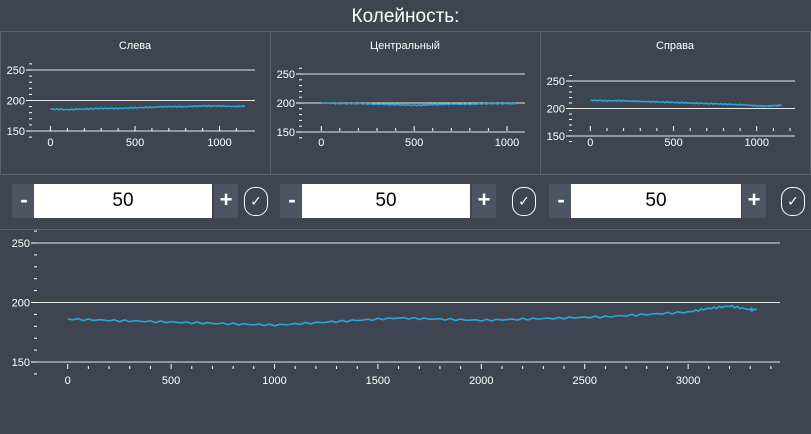 The height and width of the screenshot is (434, 811). Describe the element at coordinates (135, 46) in the screenshot. I see `chart-title: Слева` at that location.